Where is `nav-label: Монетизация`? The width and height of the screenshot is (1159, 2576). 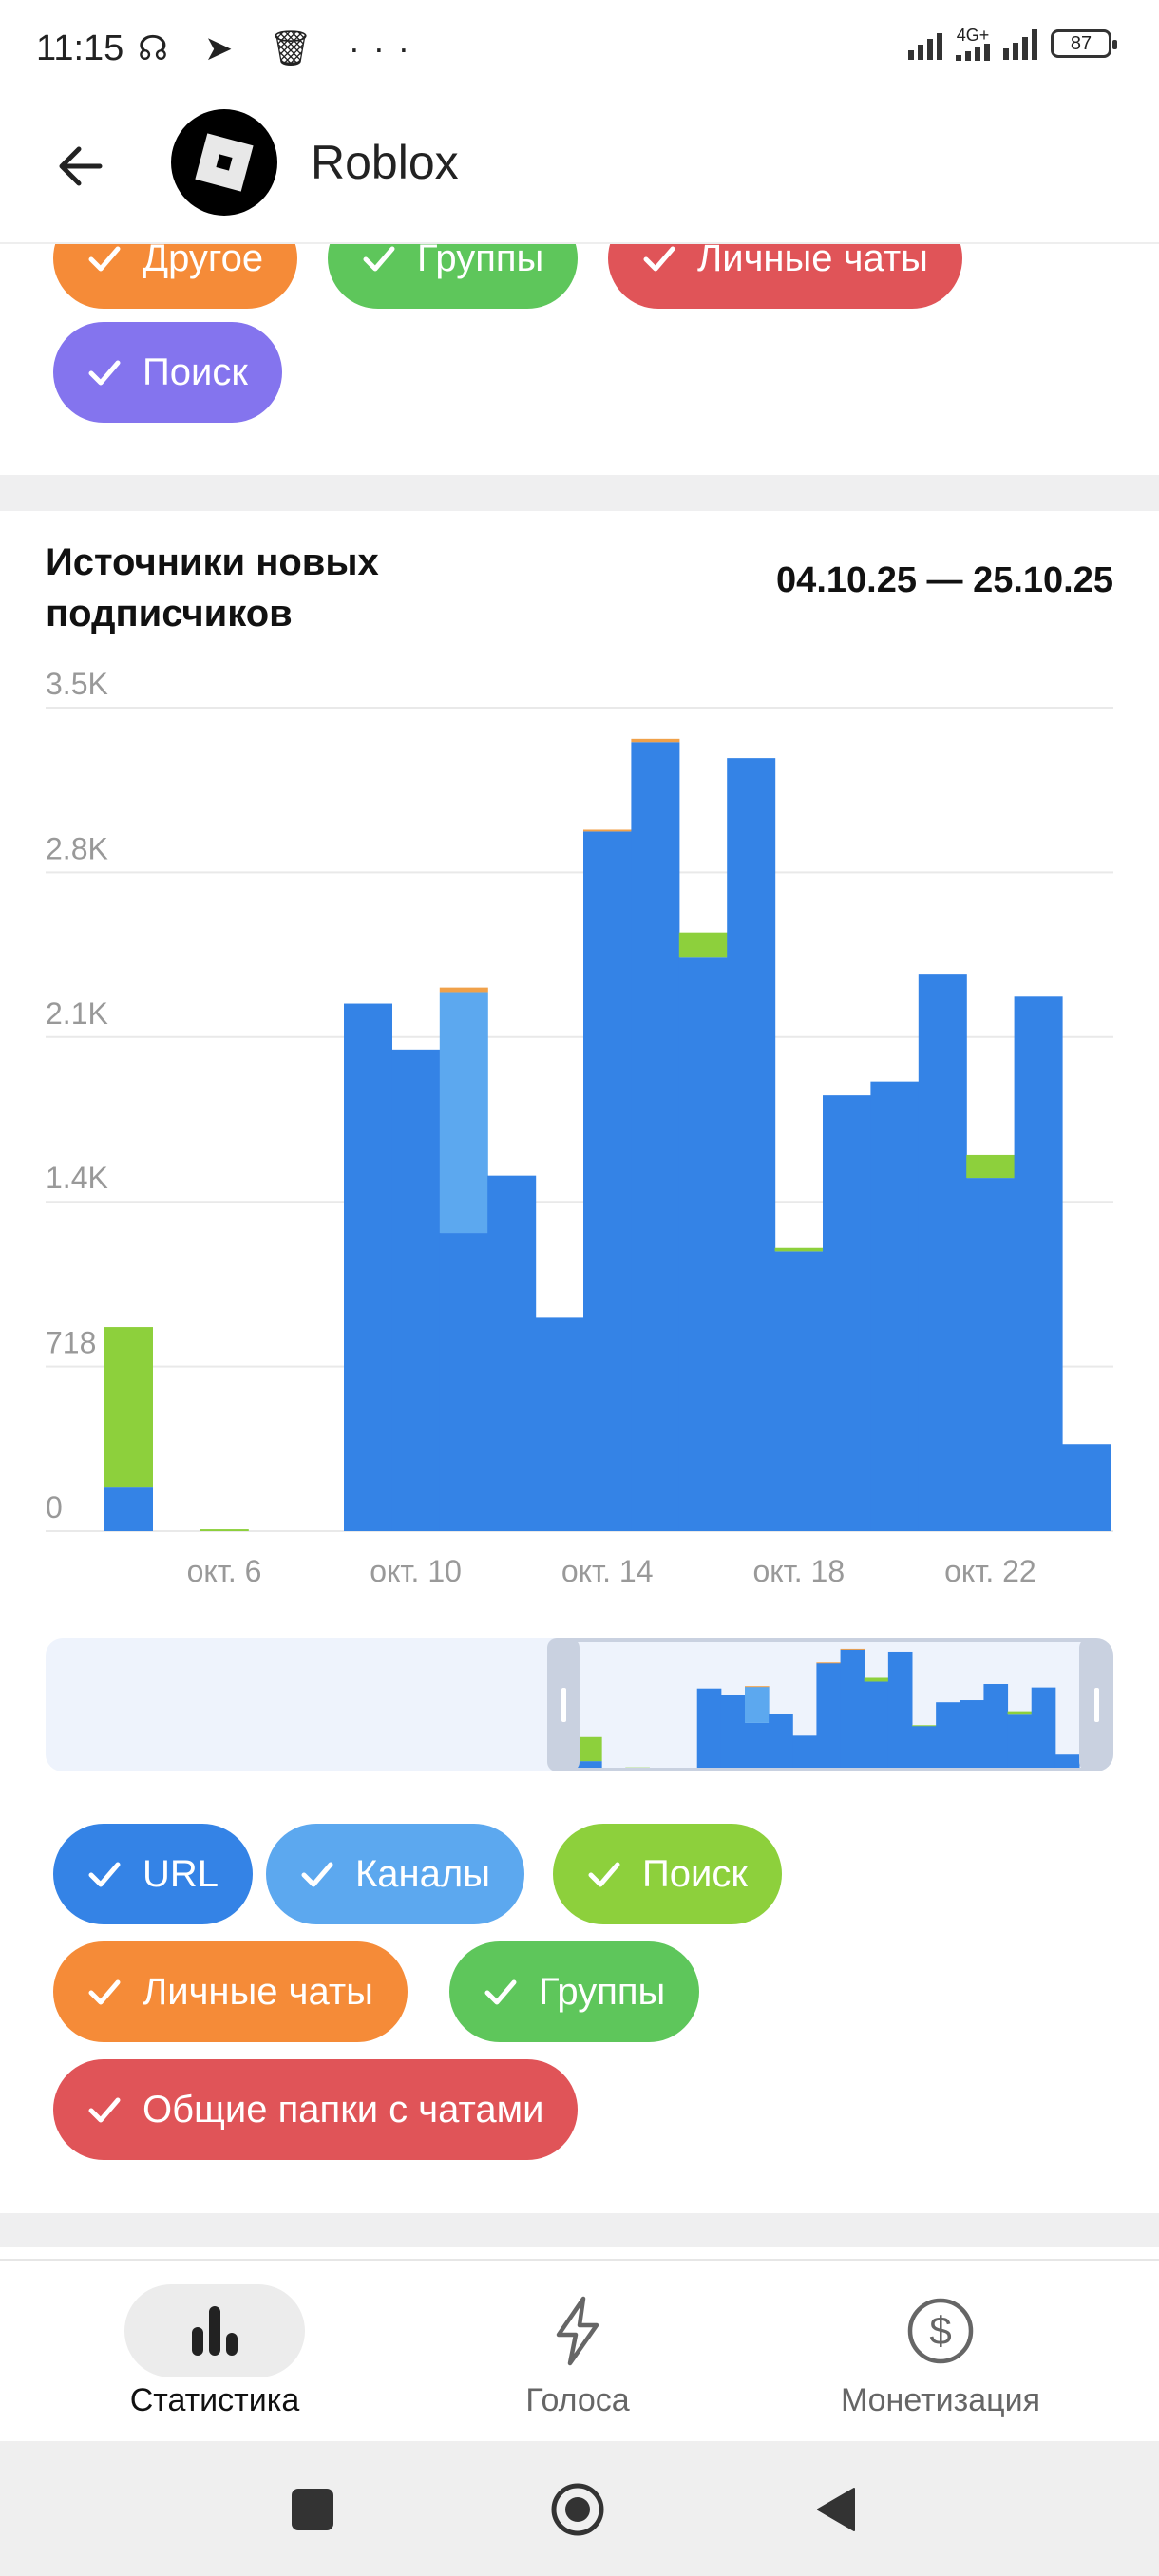
nav-label: Монетизация is located at coordinates (940, 2400).